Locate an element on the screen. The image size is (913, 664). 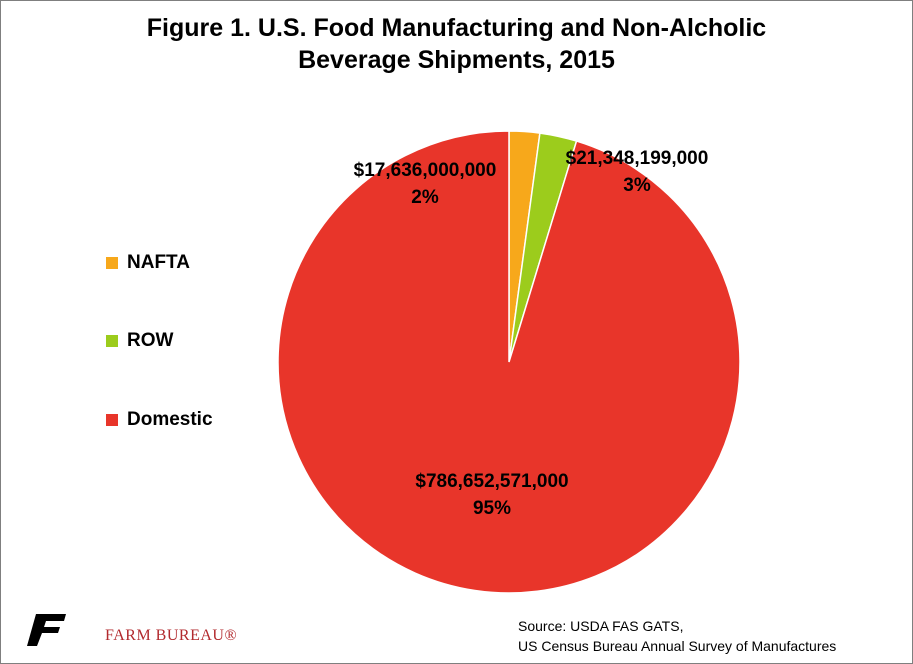
farm-bureau-wordmark: FARM BUREAU® is located at coordinates (171, 635).